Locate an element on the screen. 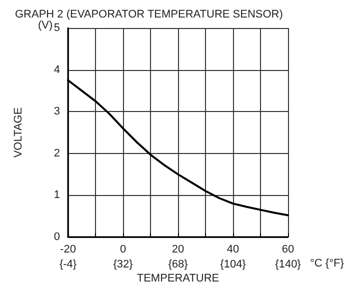  y-tick-label: 1 is located at coordinates (57, 195).